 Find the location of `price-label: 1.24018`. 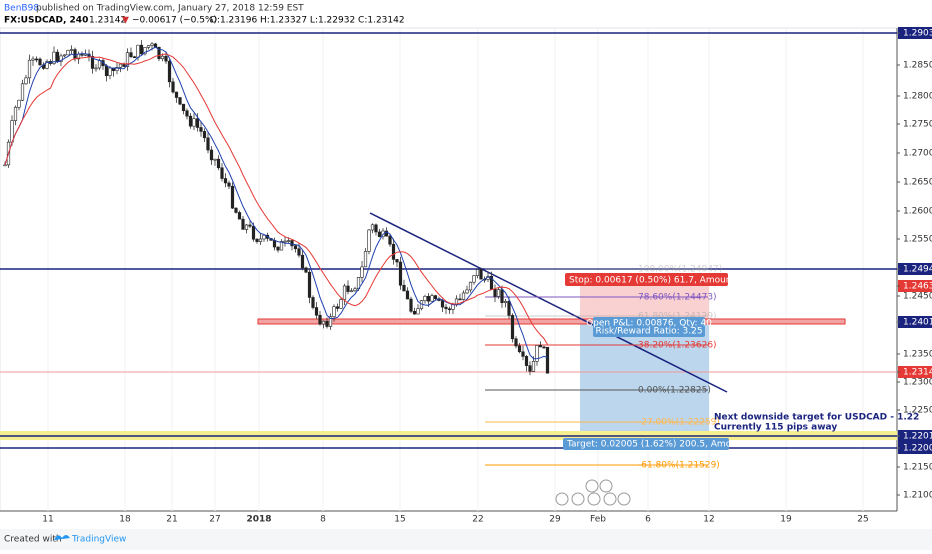

price-label: 1.24018 is located at coordinates (917, 323).